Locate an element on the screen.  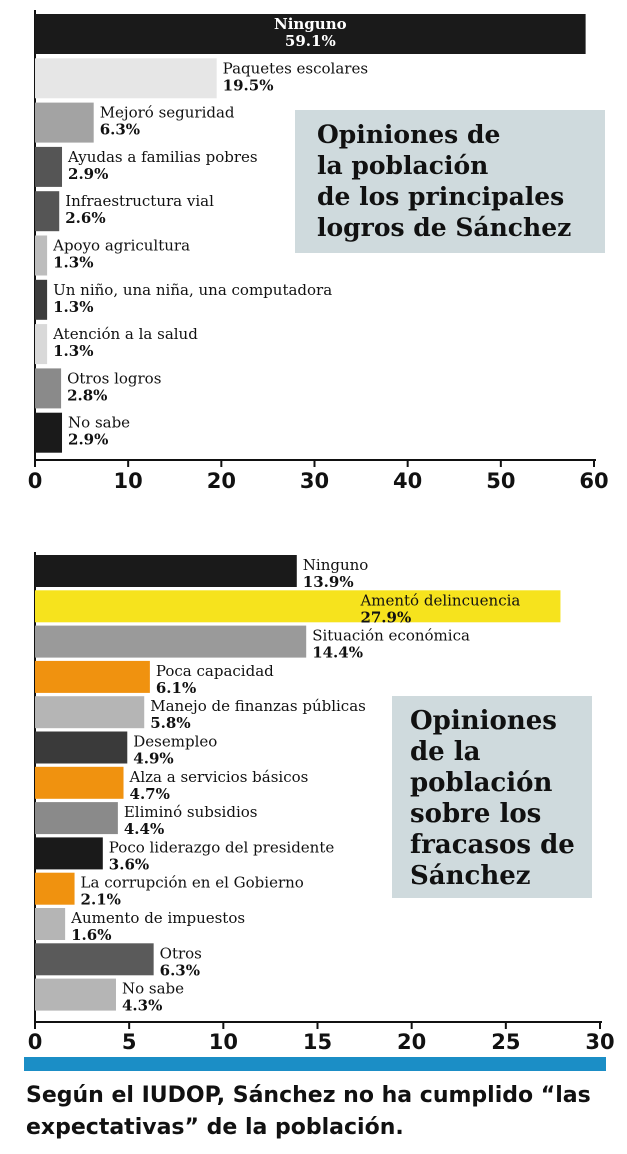
chart2-category-label: Otros is located at coordinates (181, 953).